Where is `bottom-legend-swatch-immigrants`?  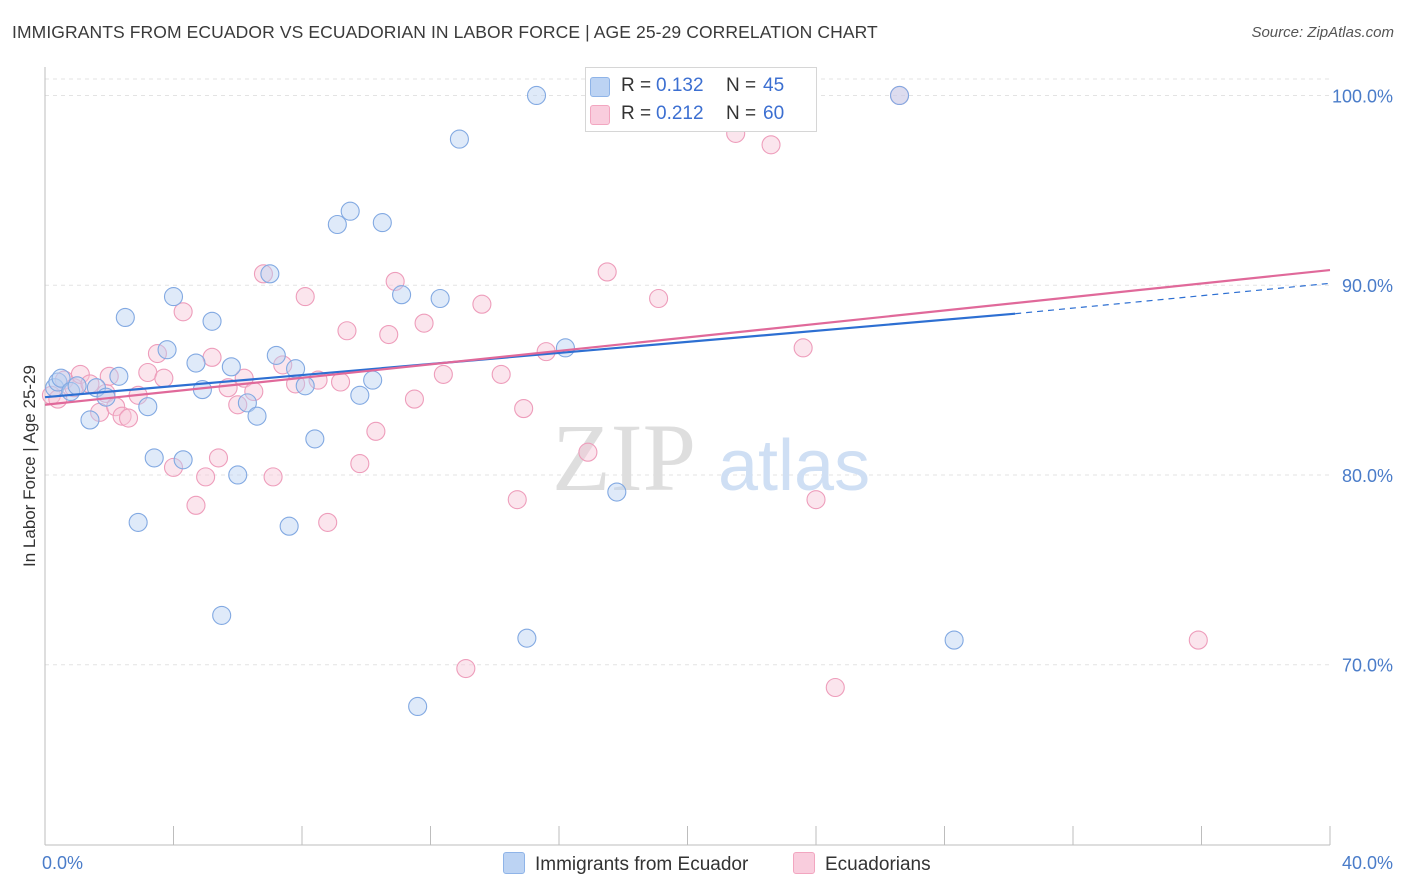
bottom-legend-swatch-immigrants is located at coordinates (514, 863).